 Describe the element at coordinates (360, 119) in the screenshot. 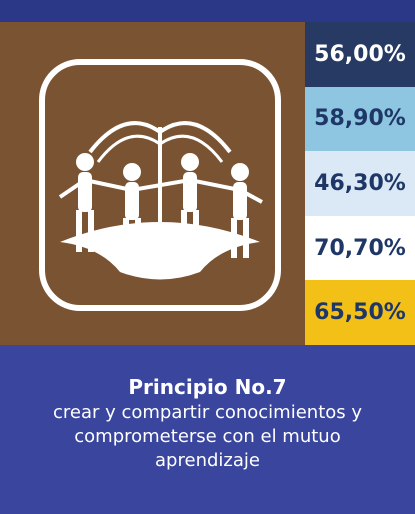

I see `stat: 58,90%` at that location.